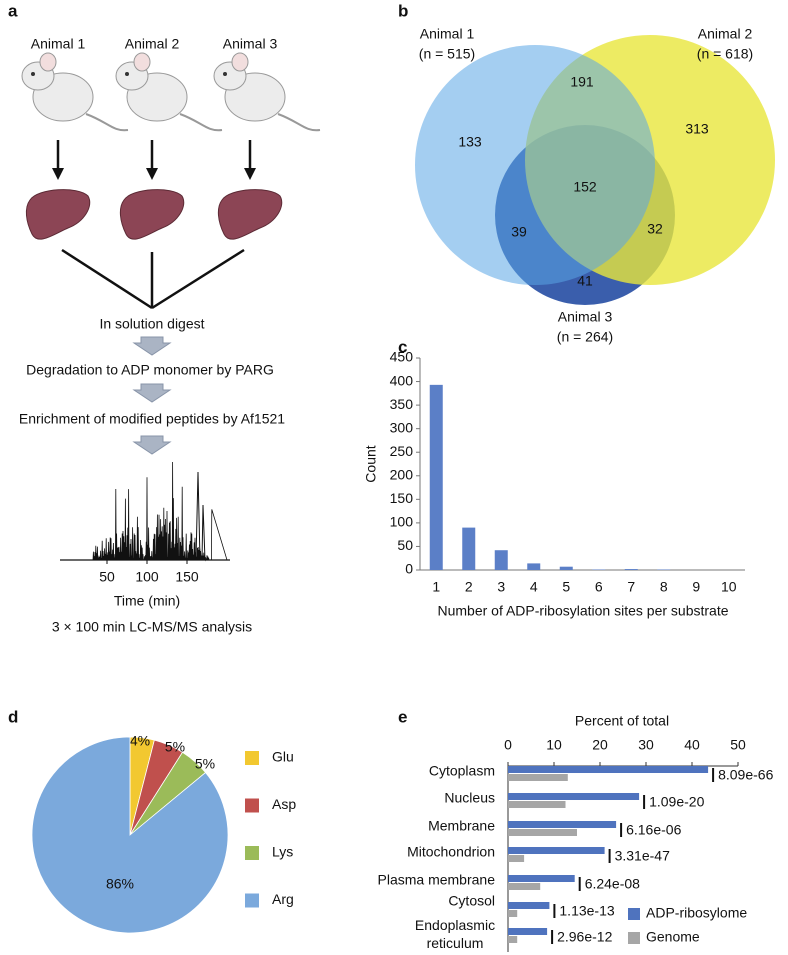 The image size is (788, 955). Describe the element at coordinates (201, 122) in the screenshot. I see `mouse-tail` at that location.